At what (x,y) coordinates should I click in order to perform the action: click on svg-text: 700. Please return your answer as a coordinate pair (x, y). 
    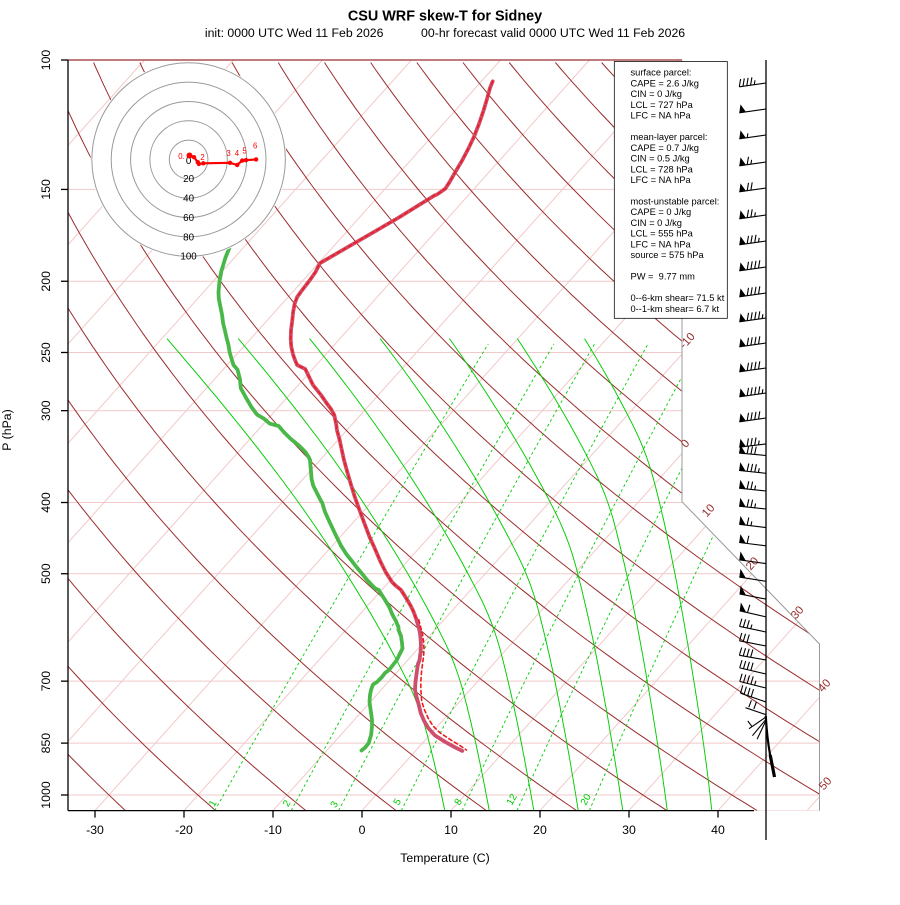
    Looking at the image, I should click on (46, 681).